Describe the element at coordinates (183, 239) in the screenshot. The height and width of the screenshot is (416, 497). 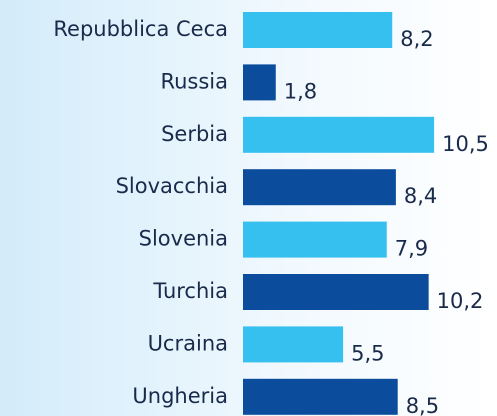
I see `category-label: Slovenia` at that location.